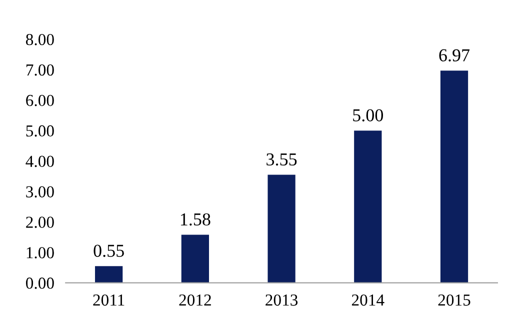 This screenshot has width=505, height=327. What do you see at coordinates (40, 192) in the screenshot?
I see `y-tick-label: 3.00` at bounding box center [40, 192].